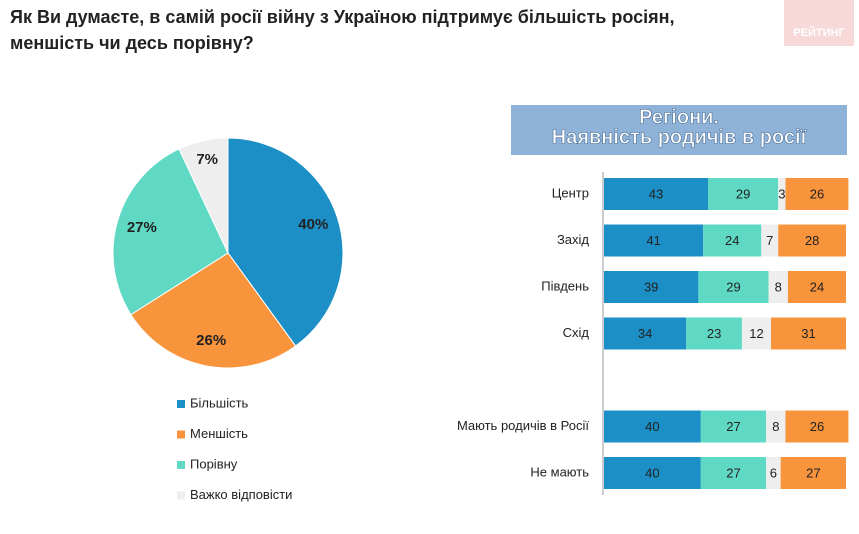  I want to click on data-label: 34, so click(645, 333).